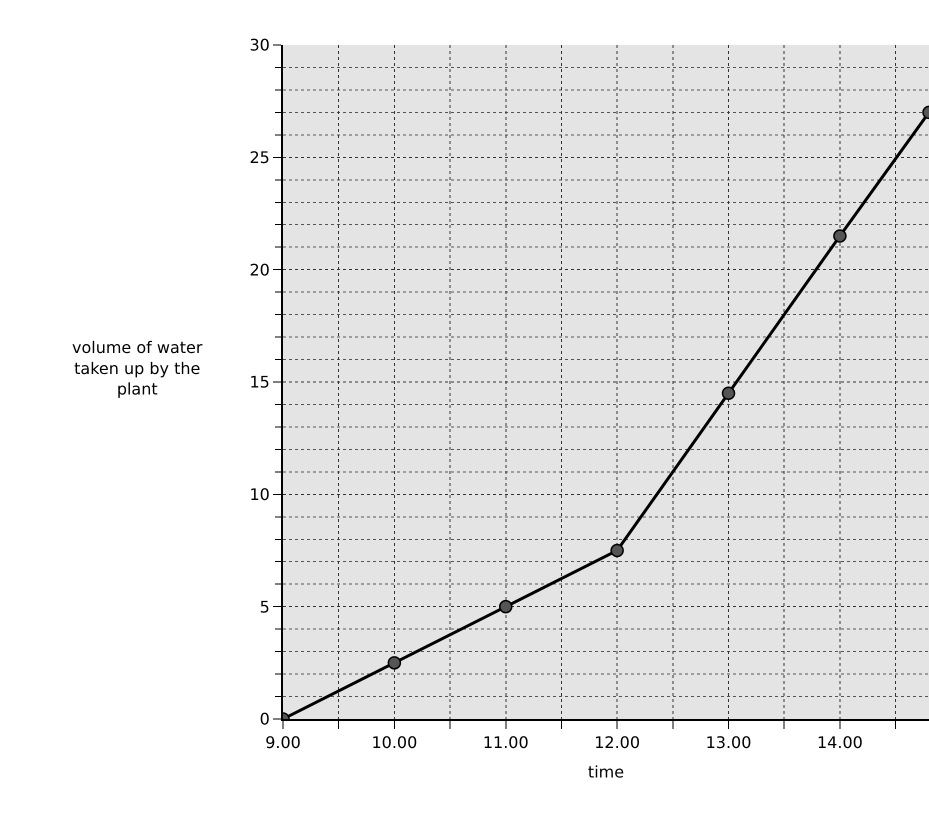  I want to click on x-axis-title: time, so click(606, 772).